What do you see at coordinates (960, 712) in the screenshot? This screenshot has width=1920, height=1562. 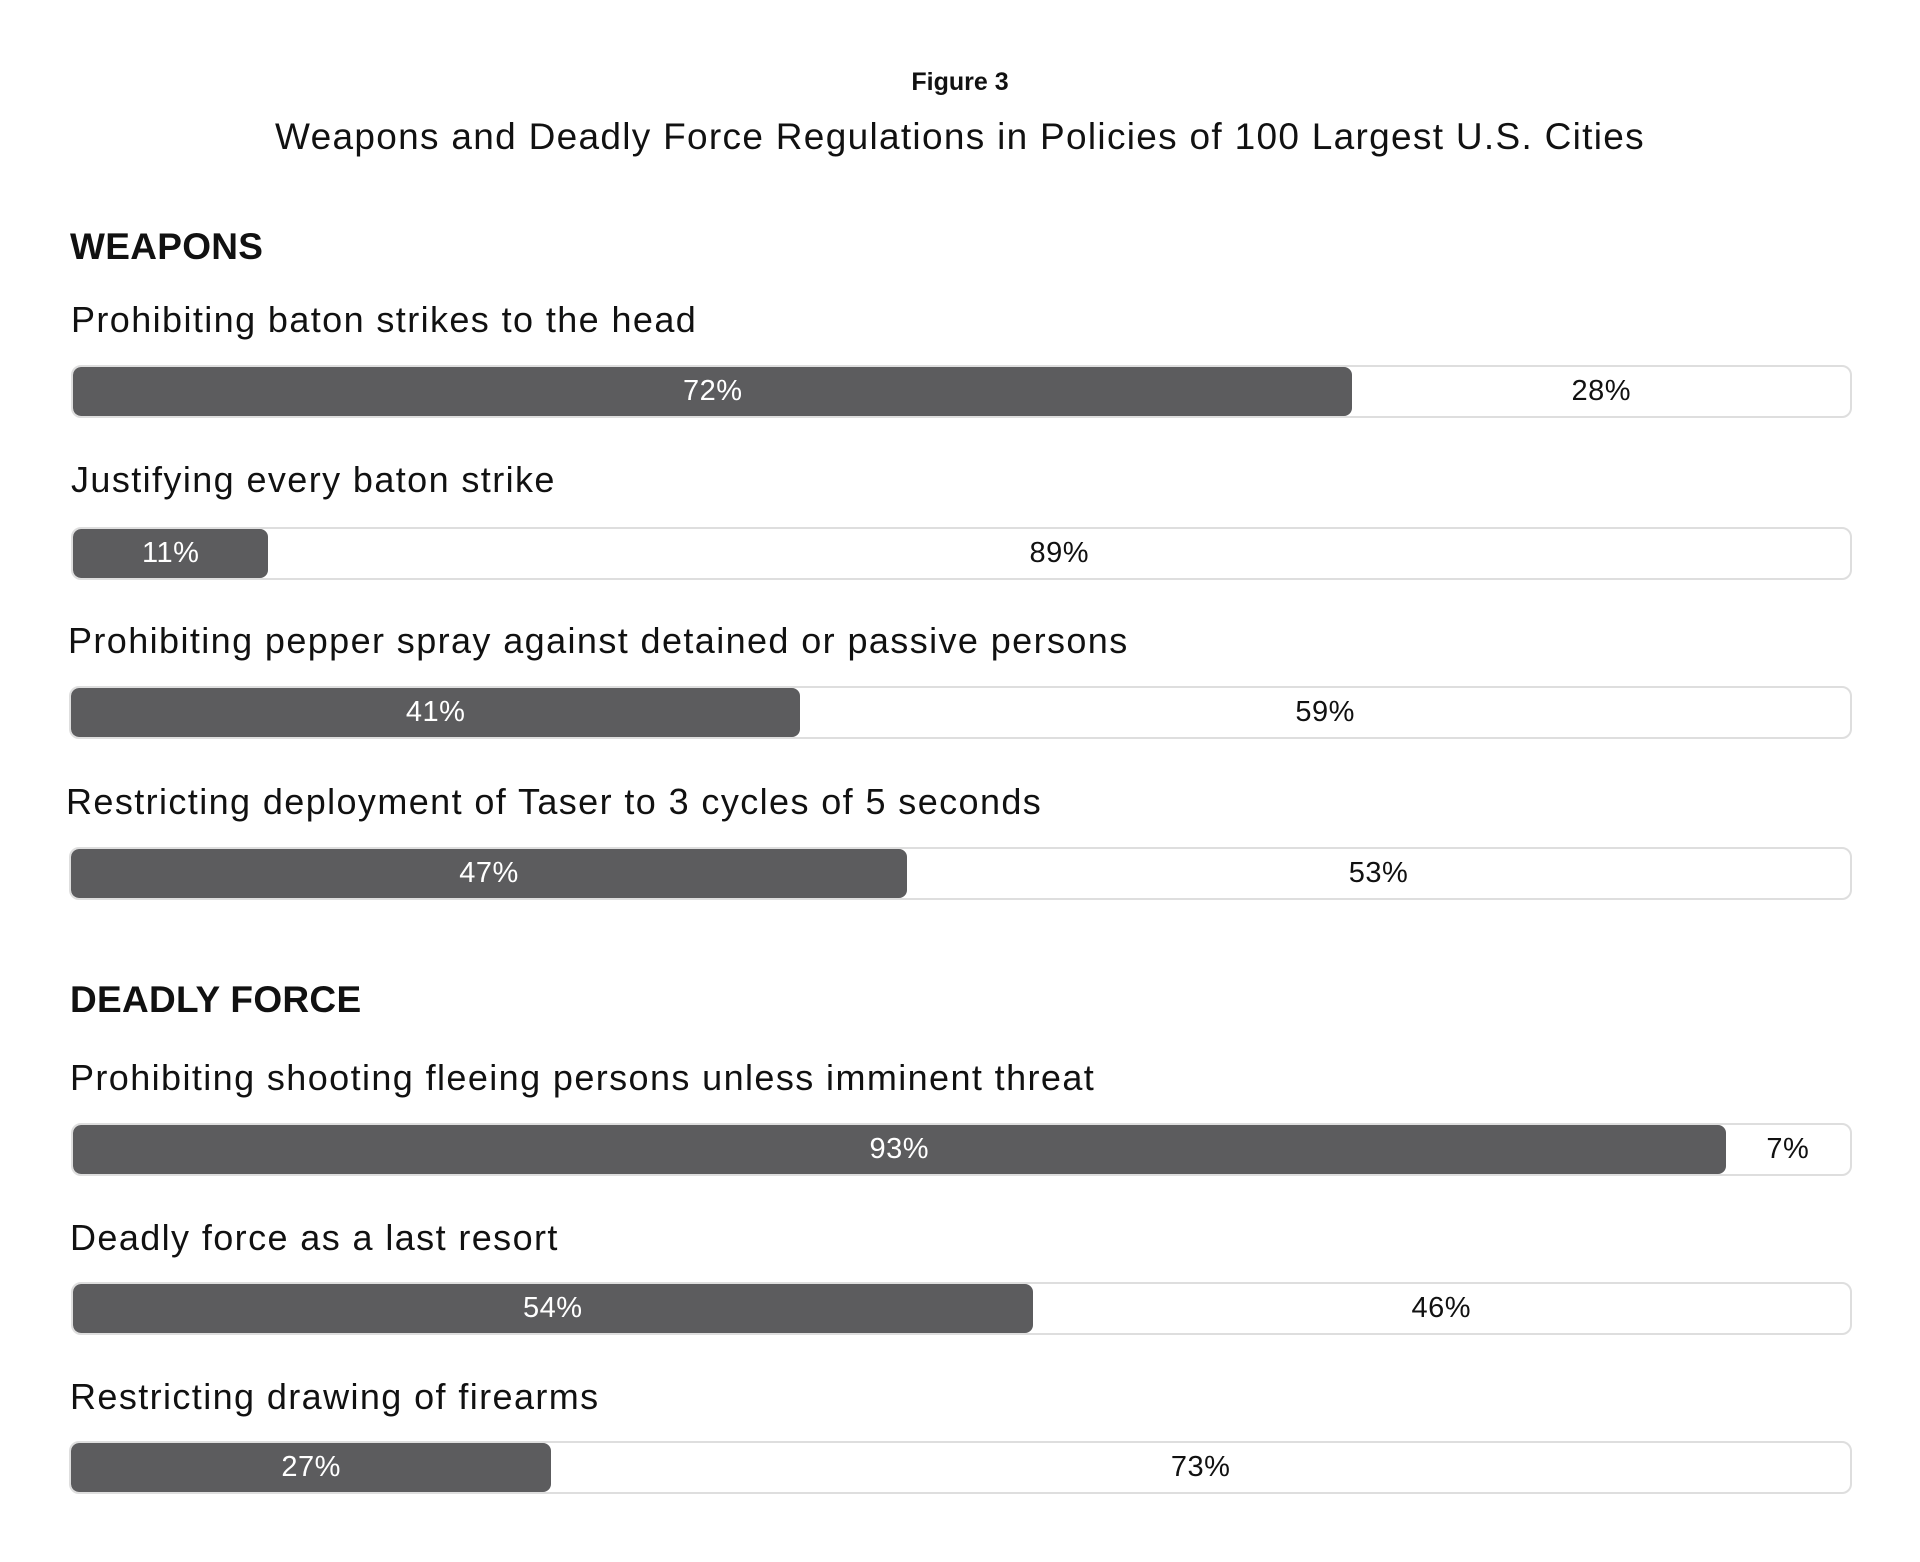 I see `stacked-bar: 41% 59%` at bounding box center [960, 712].